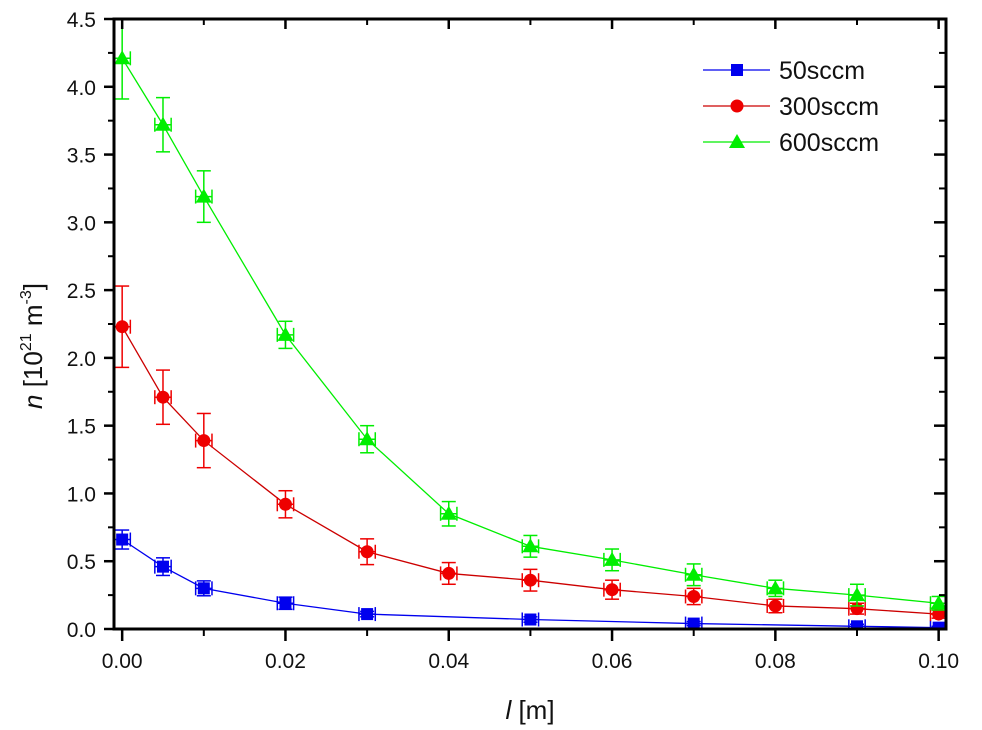 The height and width of the screenshot is (730, 982). Describe the element at coordinates (81, 427) in the screenshot. I see `y-tick-label: 1.5` at that location.